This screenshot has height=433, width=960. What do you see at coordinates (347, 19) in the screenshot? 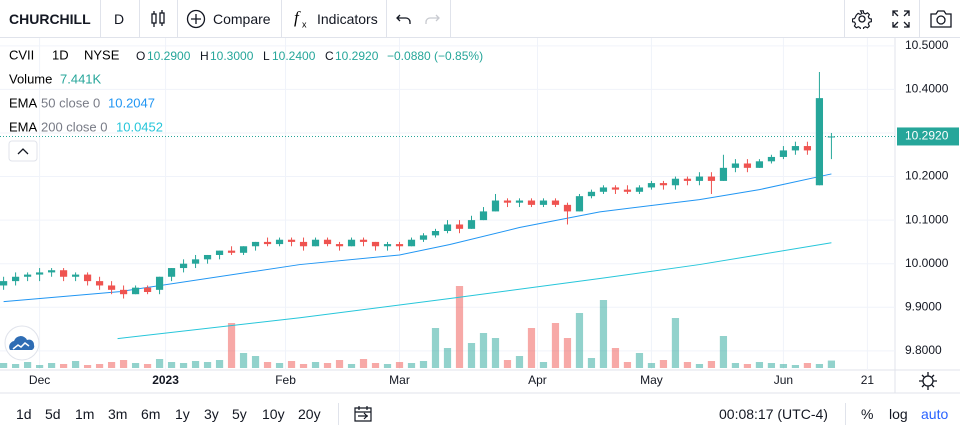
I see `indicators-button: Indicators` at bounding box center [347, 19].